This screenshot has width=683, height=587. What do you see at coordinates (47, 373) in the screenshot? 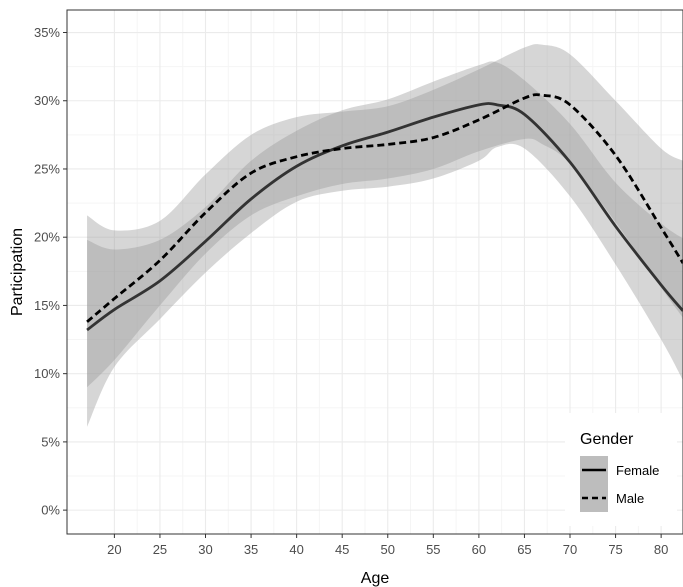
I see `y-tick-label: 10%` at bounding box center [47, 373].